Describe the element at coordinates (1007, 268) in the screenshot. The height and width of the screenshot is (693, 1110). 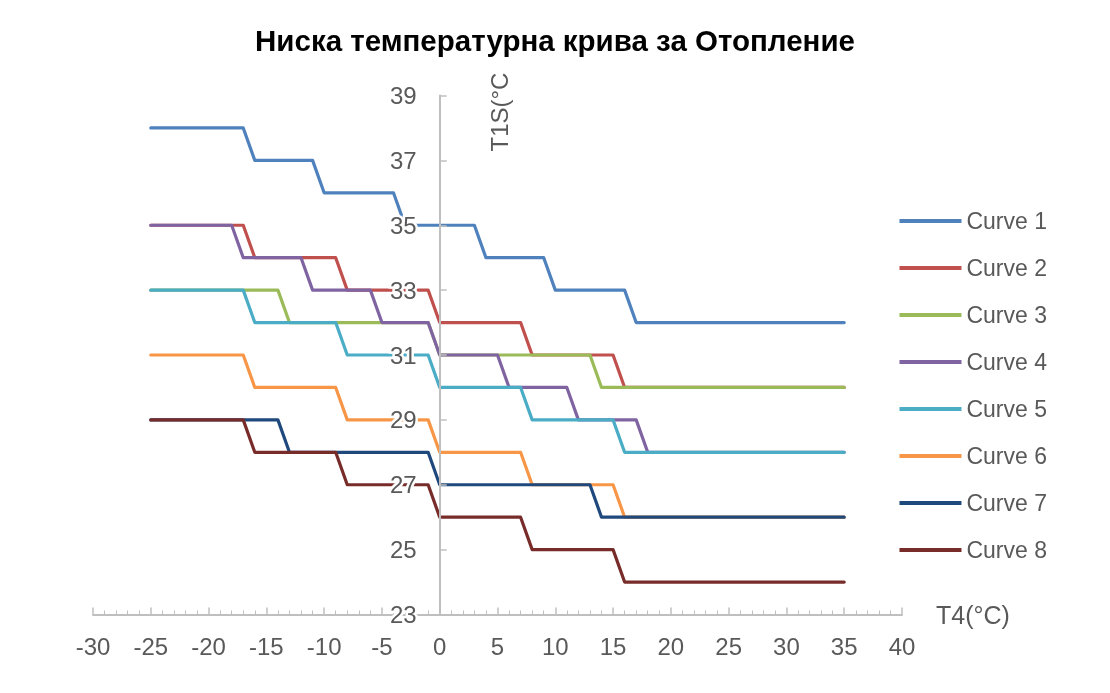
I see `legend-label: Curve 2` at that location.